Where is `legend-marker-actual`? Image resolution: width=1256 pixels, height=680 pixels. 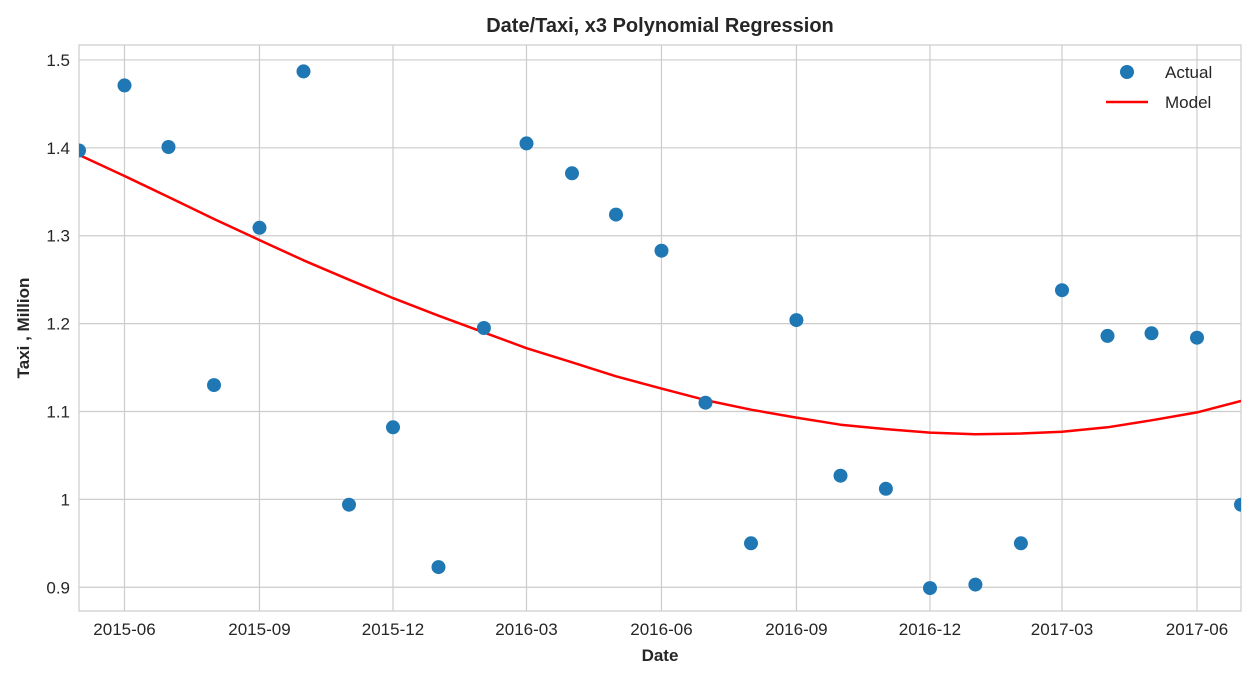
legend-marker-actual is located at coordinates (1127, 72).